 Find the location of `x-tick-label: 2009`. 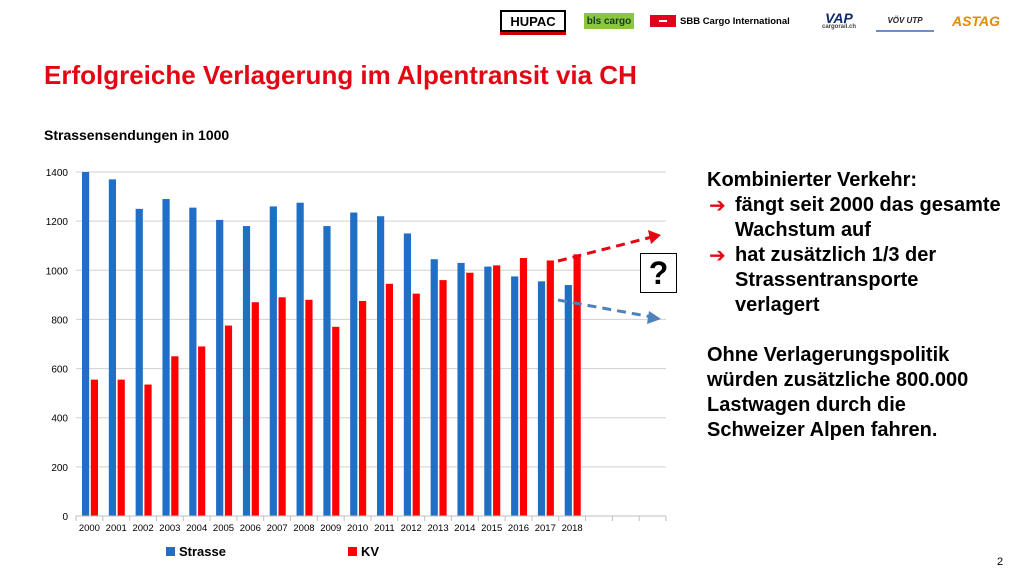

x-tick-label: 2009 is located at coordinates (330, 528).